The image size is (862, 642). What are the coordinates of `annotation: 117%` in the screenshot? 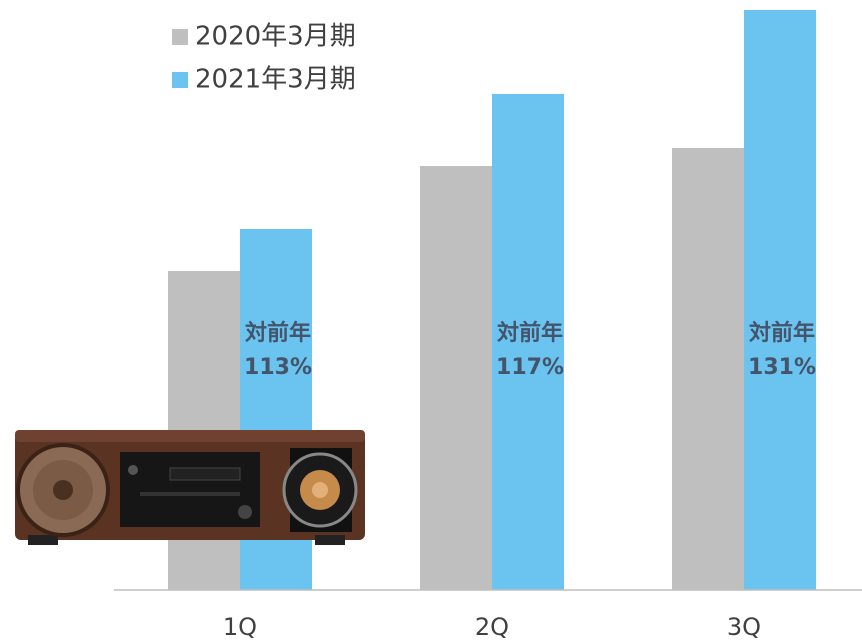 It's located at (530, 367).